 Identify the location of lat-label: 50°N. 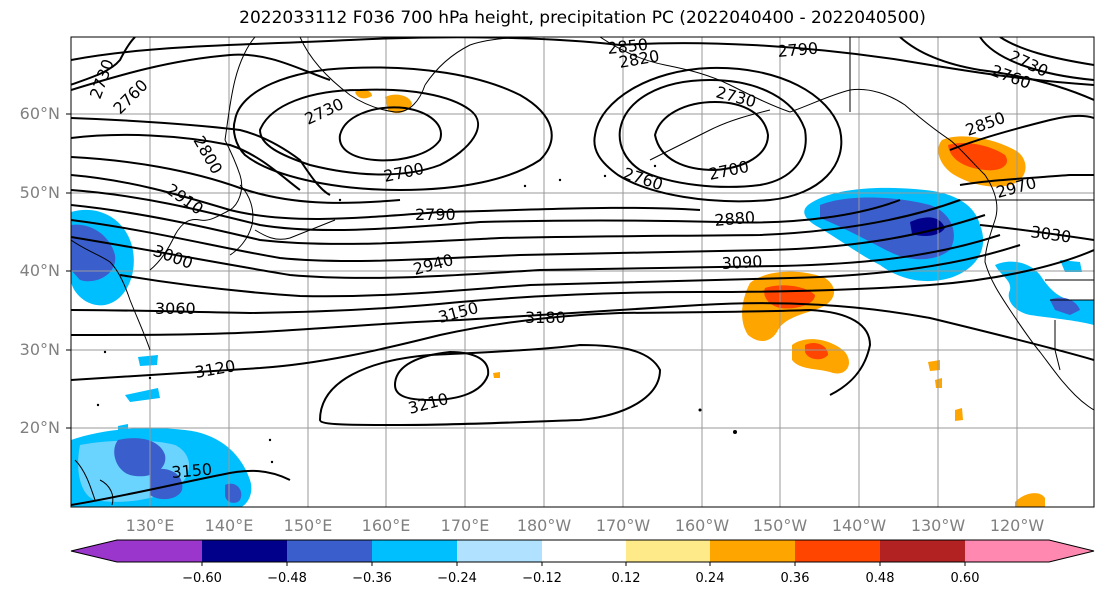
(39, 192).